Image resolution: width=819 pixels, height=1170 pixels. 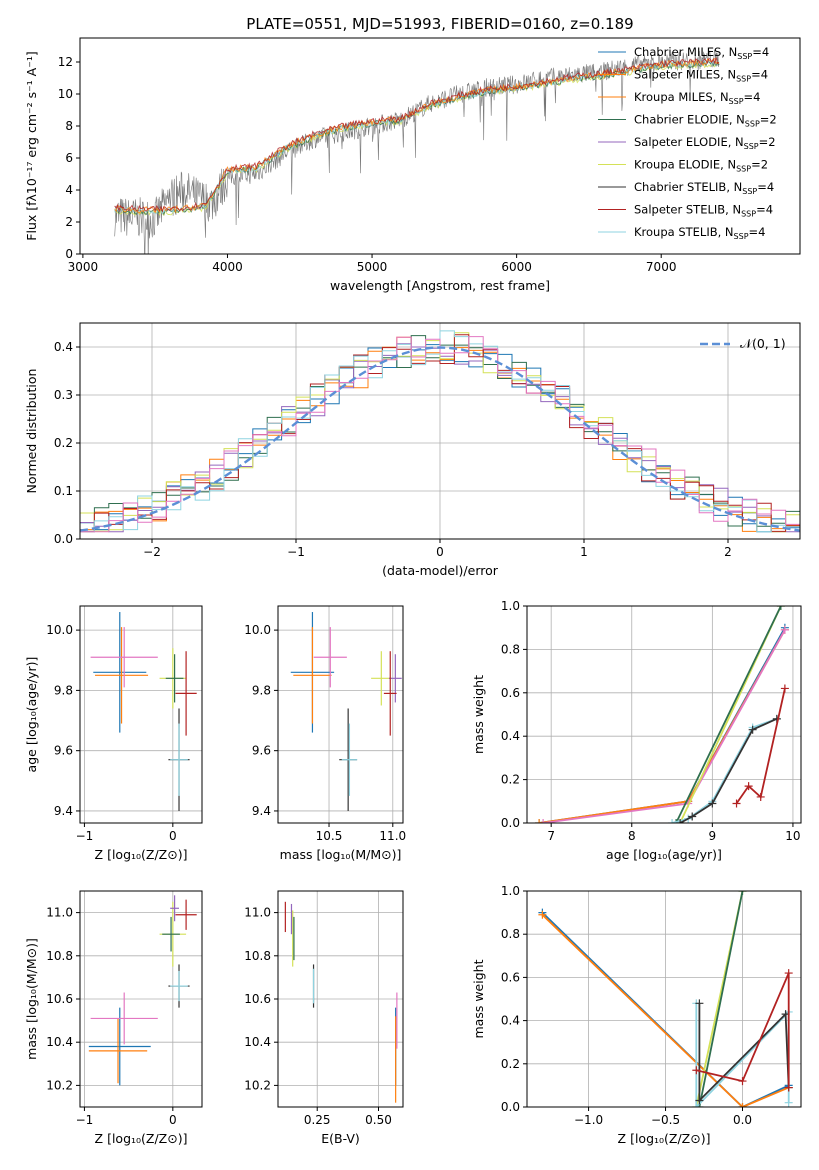 What do you see at coordinates (59, 630) in the screenshot?
I see `y-tick-label: 10.0` at bounding box center [59, 630].